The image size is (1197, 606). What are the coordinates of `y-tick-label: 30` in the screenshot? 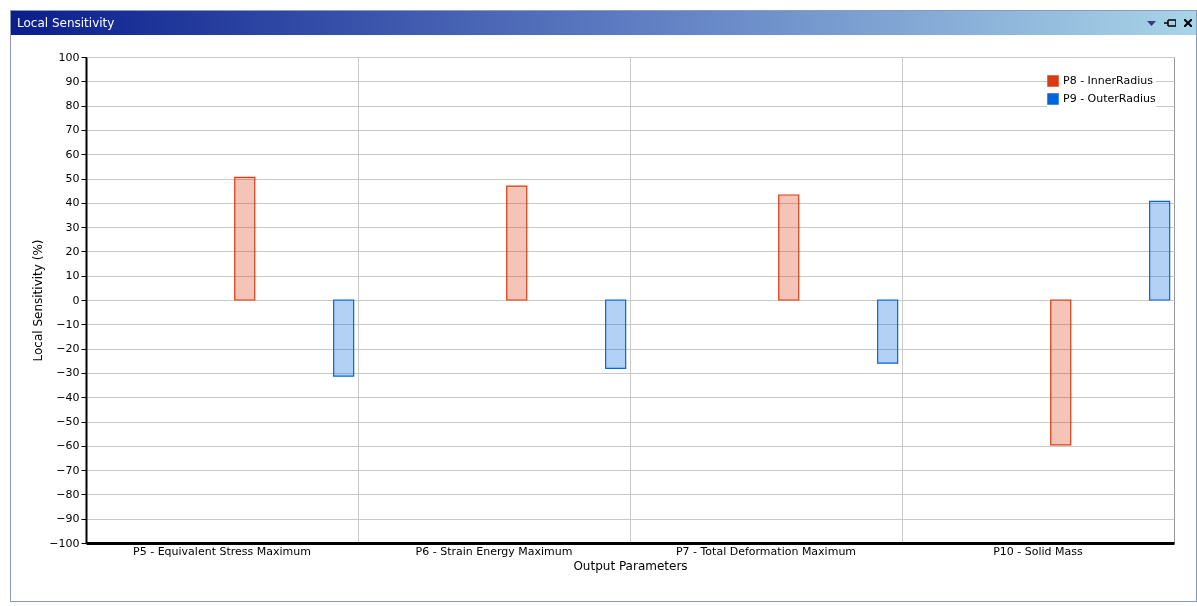 It's located at (72, 227).